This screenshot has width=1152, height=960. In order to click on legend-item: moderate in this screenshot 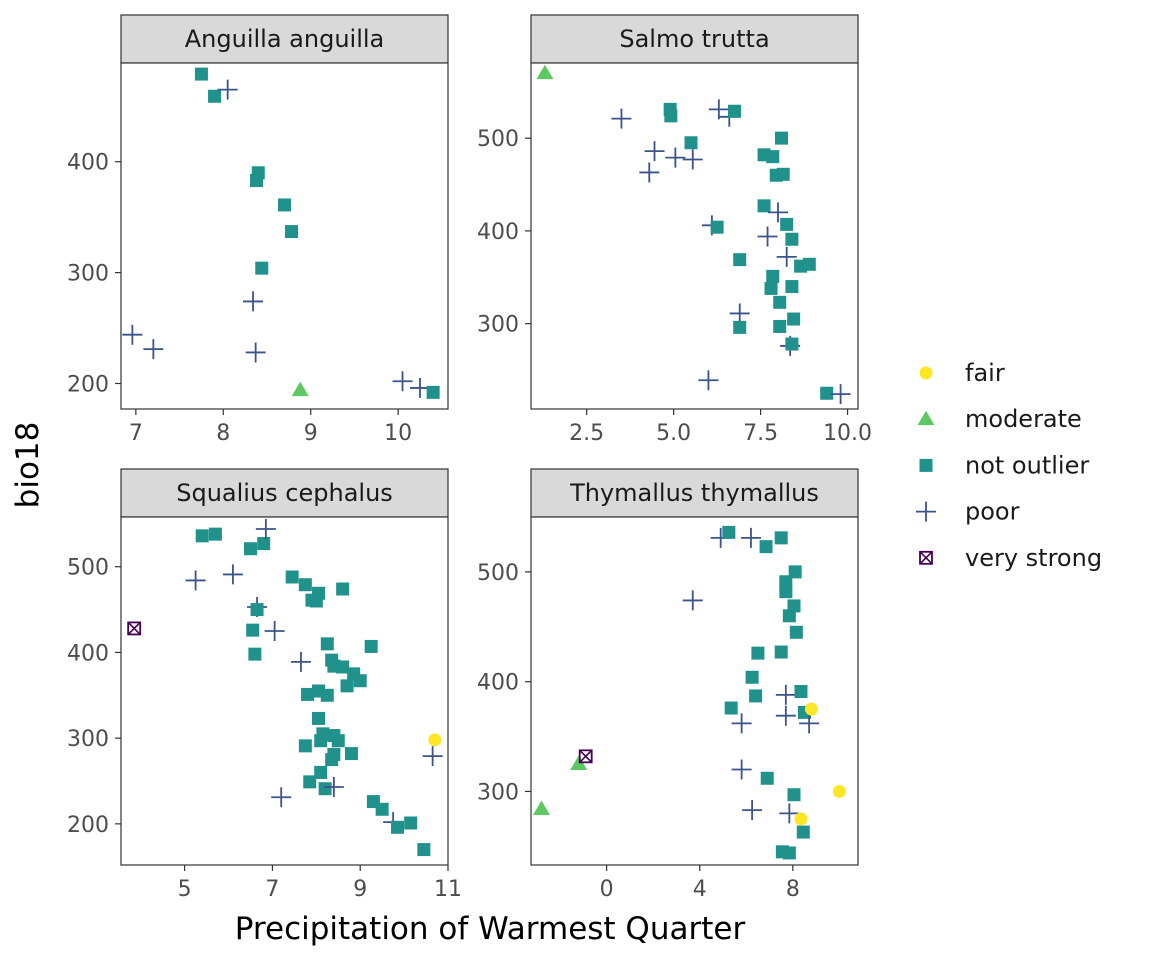, I will do `click(999, 419)`.